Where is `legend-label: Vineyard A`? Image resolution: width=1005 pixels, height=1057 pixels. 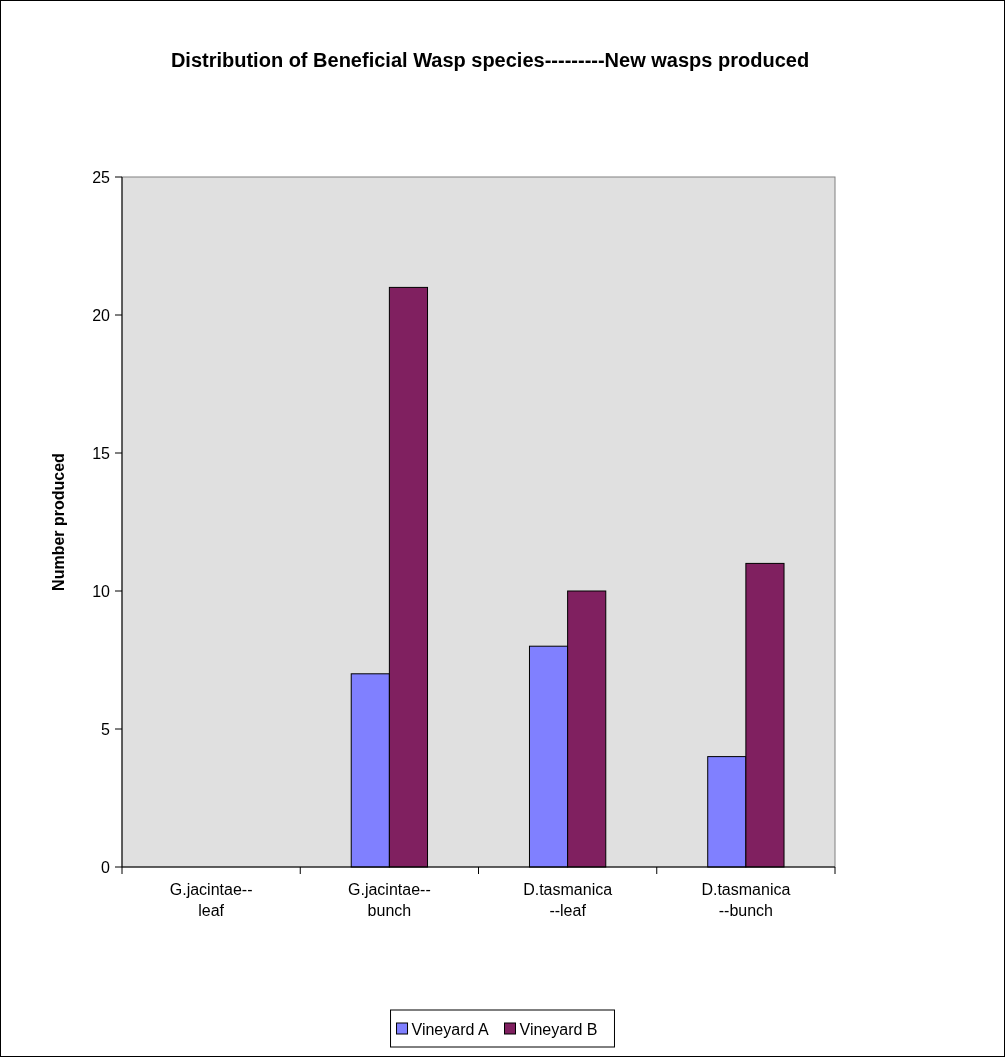
legend-label: Vineyard A is located at coordinates (450, 1029).